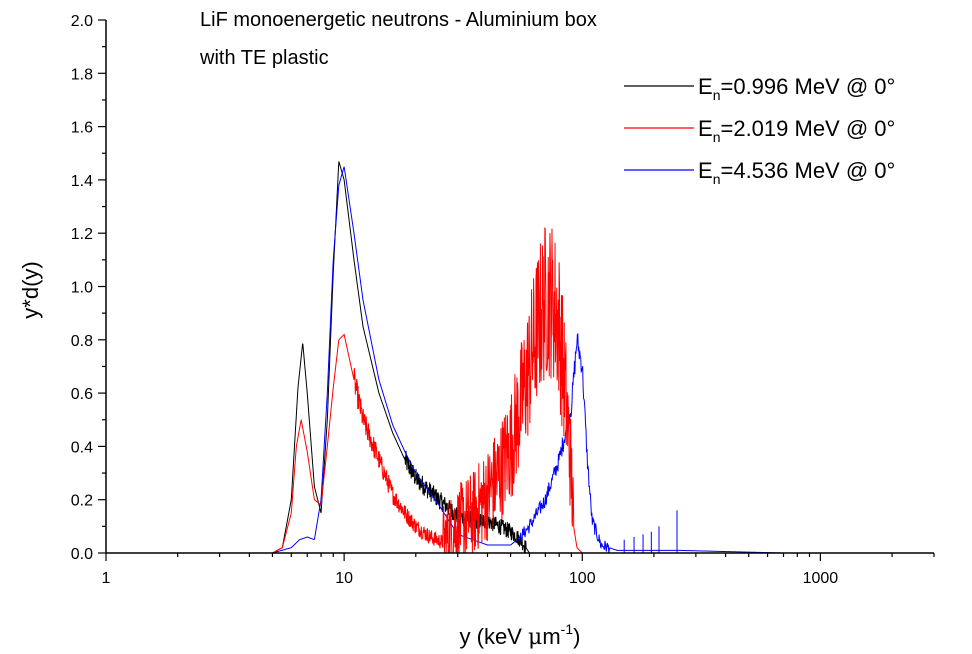 The width and height of the screenshot is (972, 654). I want to click on x-axis-title-mu: μ, so click(535, 637).